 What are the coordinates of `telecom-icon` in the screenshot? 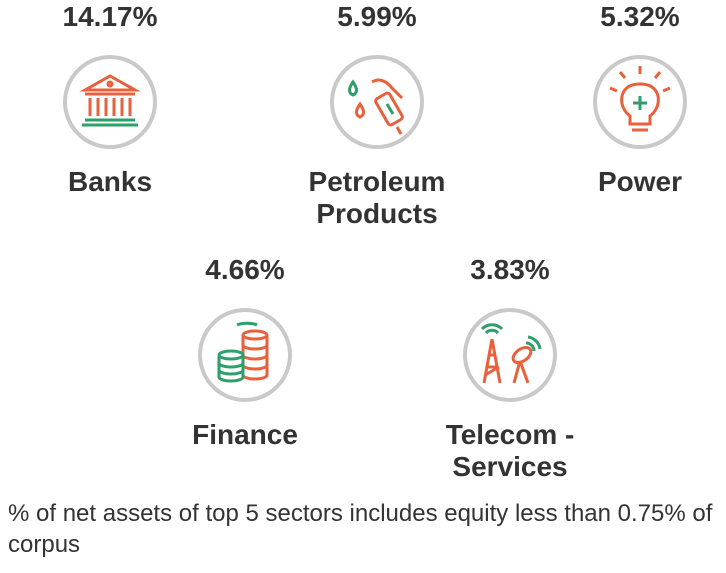 It's located at (510, 355).